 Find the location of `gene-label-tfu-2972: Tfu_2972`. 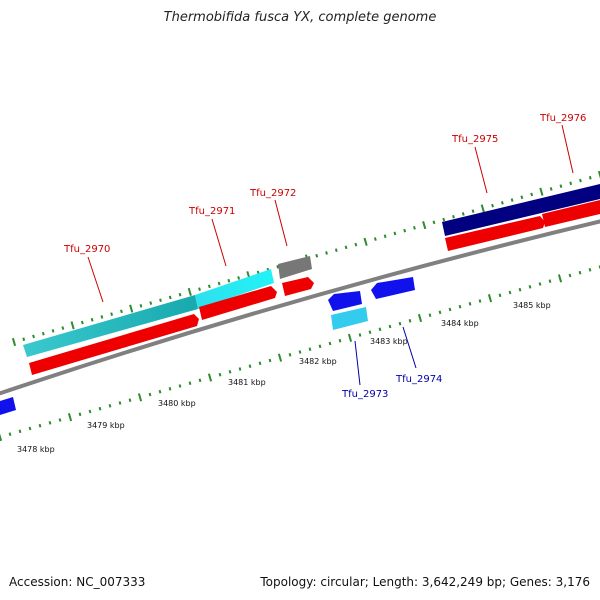

gene-label-tfu-2972: Tfu_2972 is located at coordinates (272, 193).